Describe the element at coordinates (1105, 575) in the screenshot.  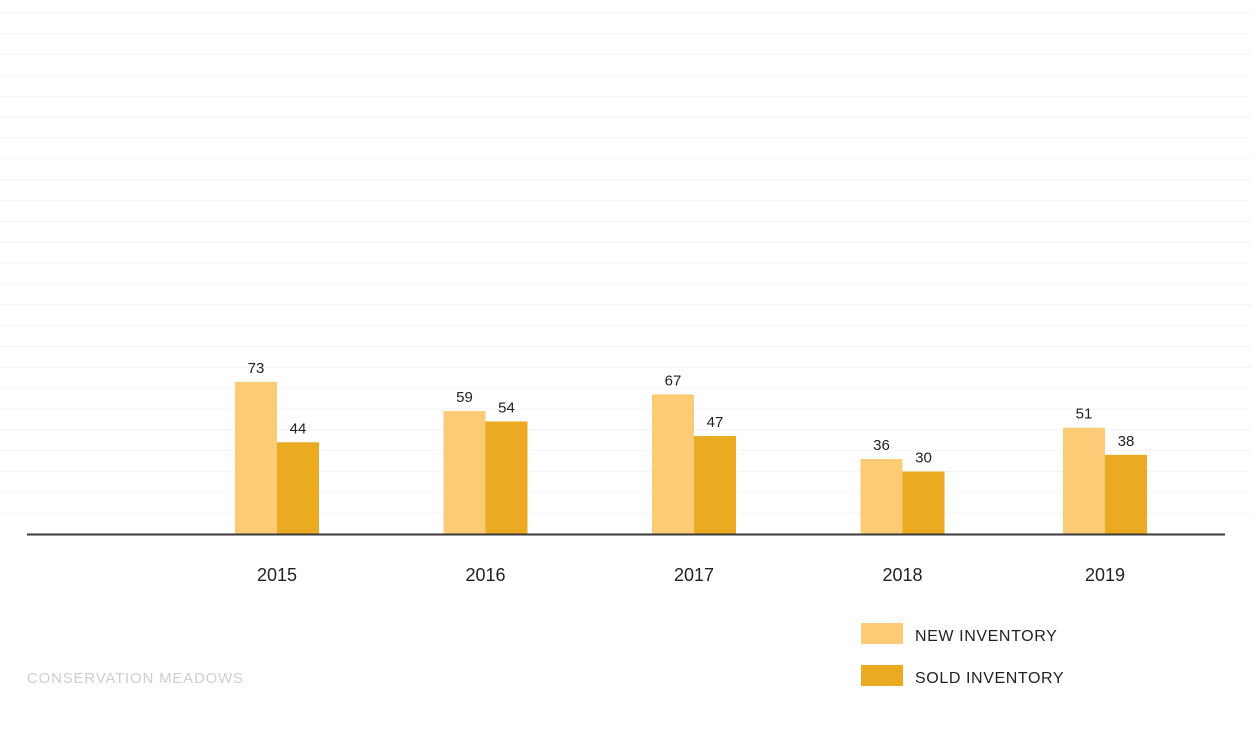
I see `x-tick-label-2019: 2019` at that location.